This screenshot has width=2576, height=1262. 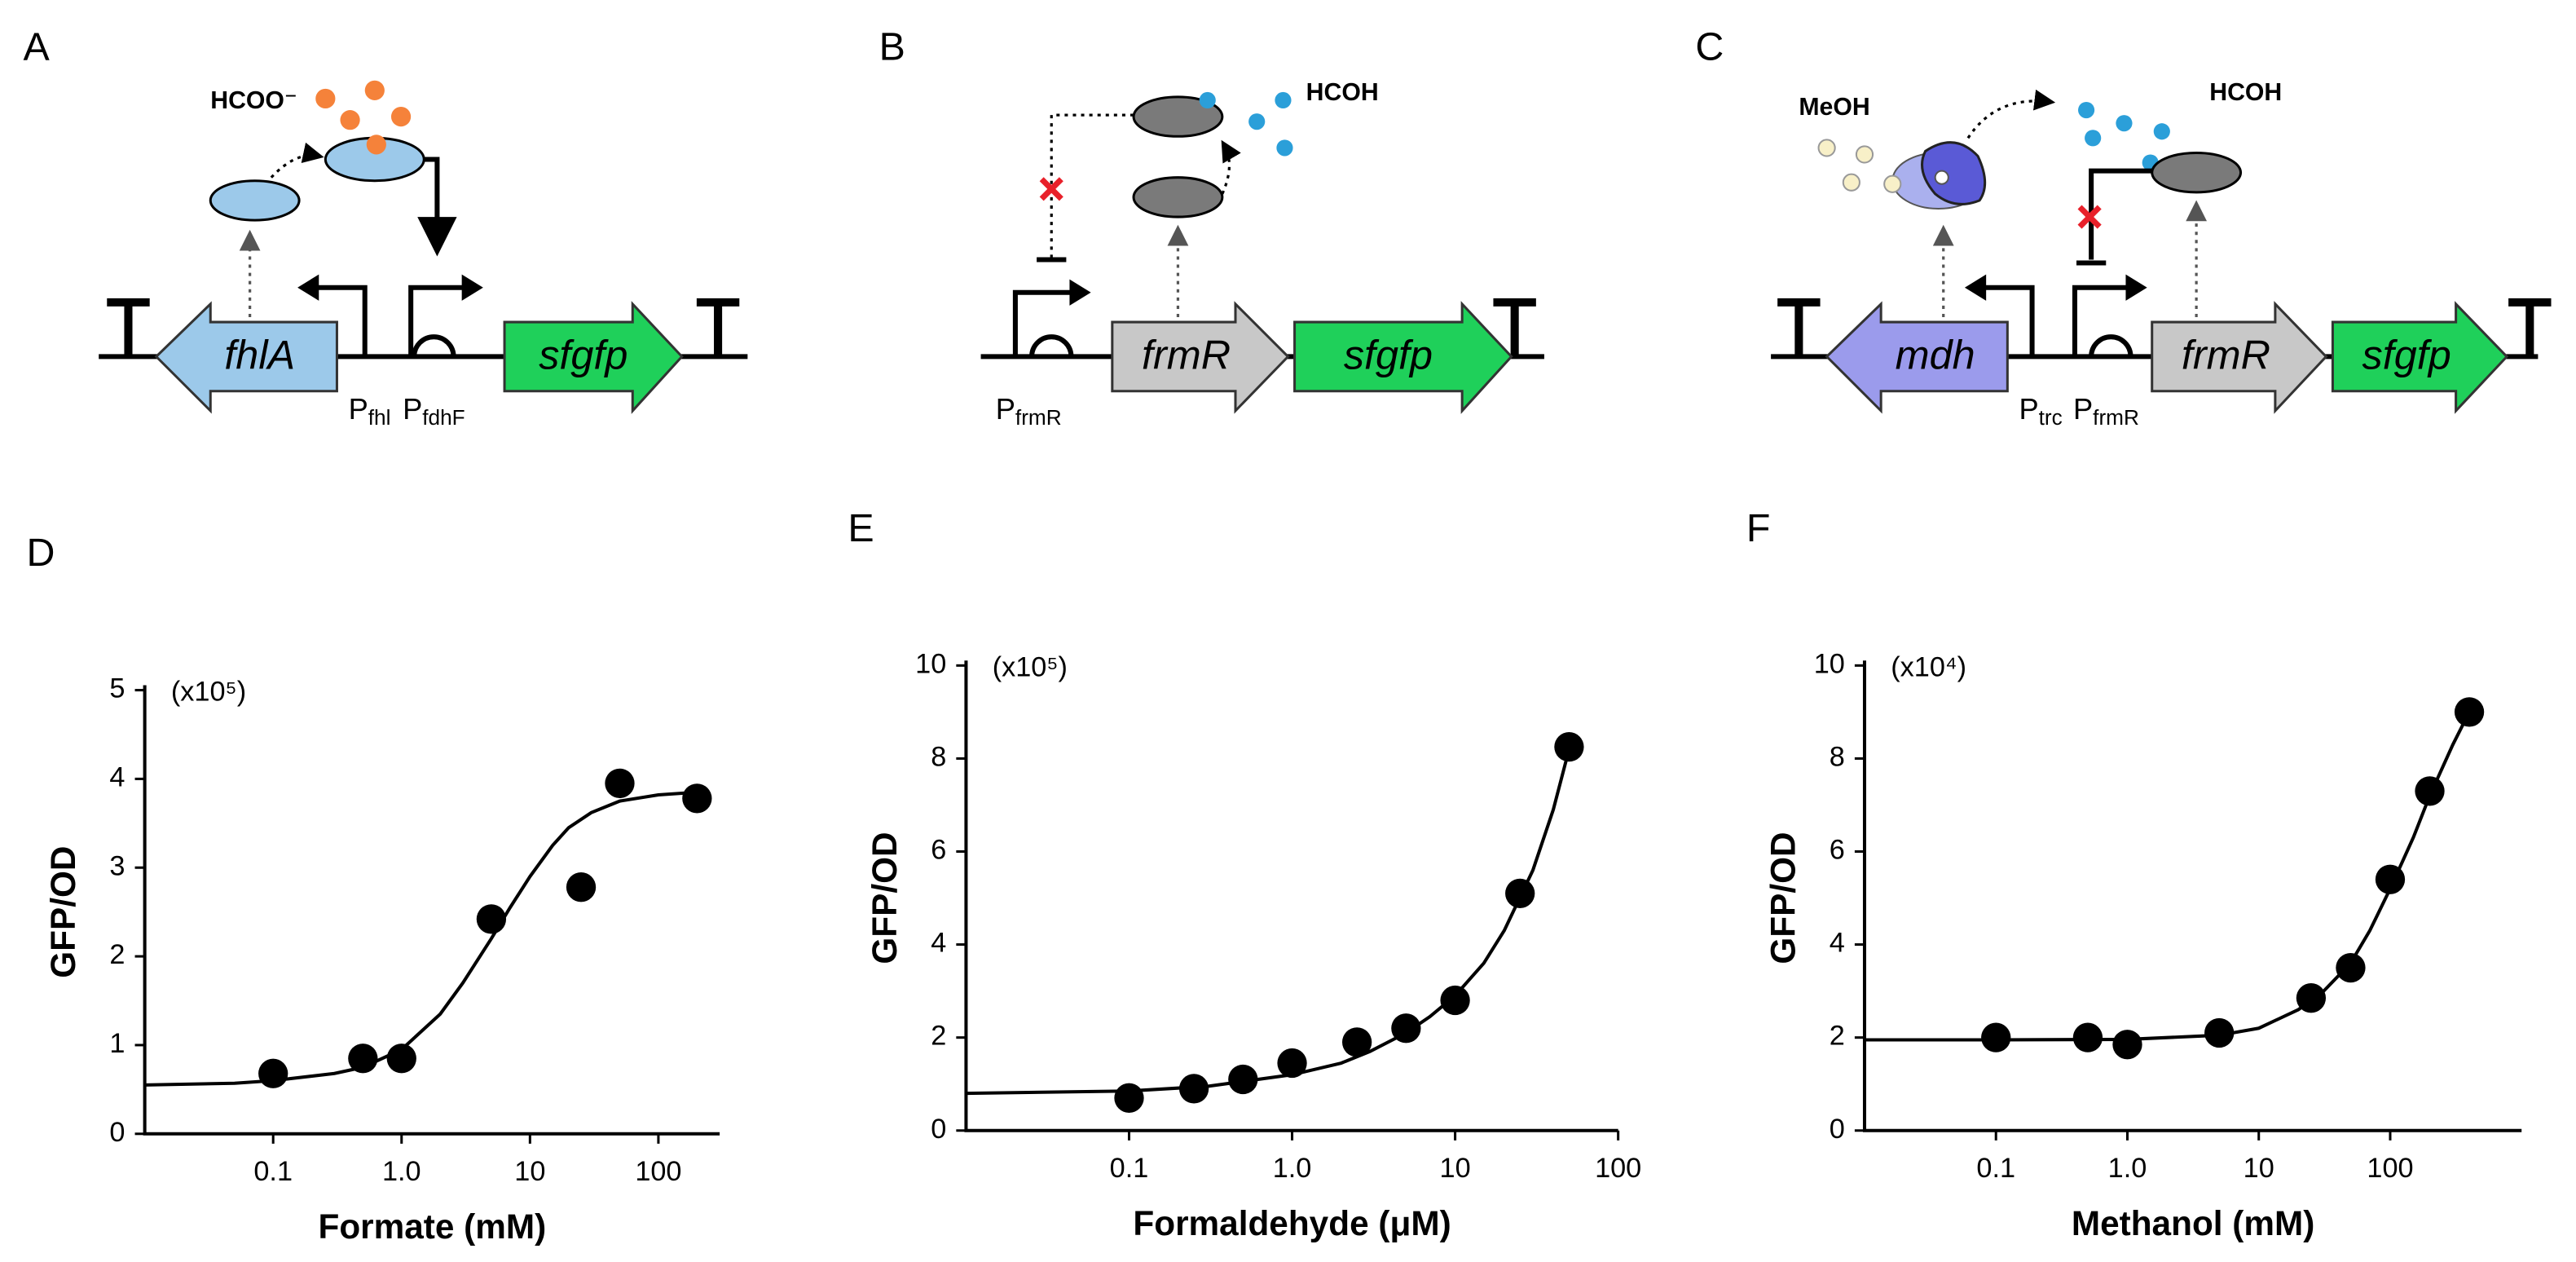 I want to click on panel-letter: E, so click(x=861, y=528).